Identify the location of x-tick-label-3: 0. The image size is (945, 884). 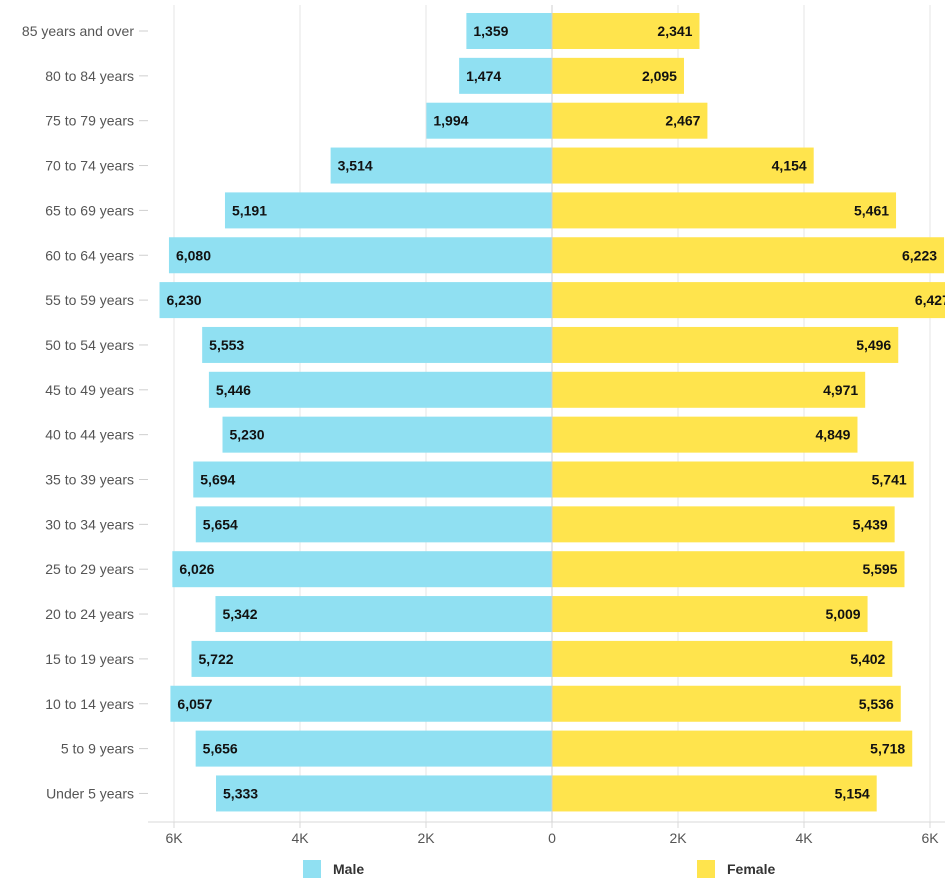
(552, 838).